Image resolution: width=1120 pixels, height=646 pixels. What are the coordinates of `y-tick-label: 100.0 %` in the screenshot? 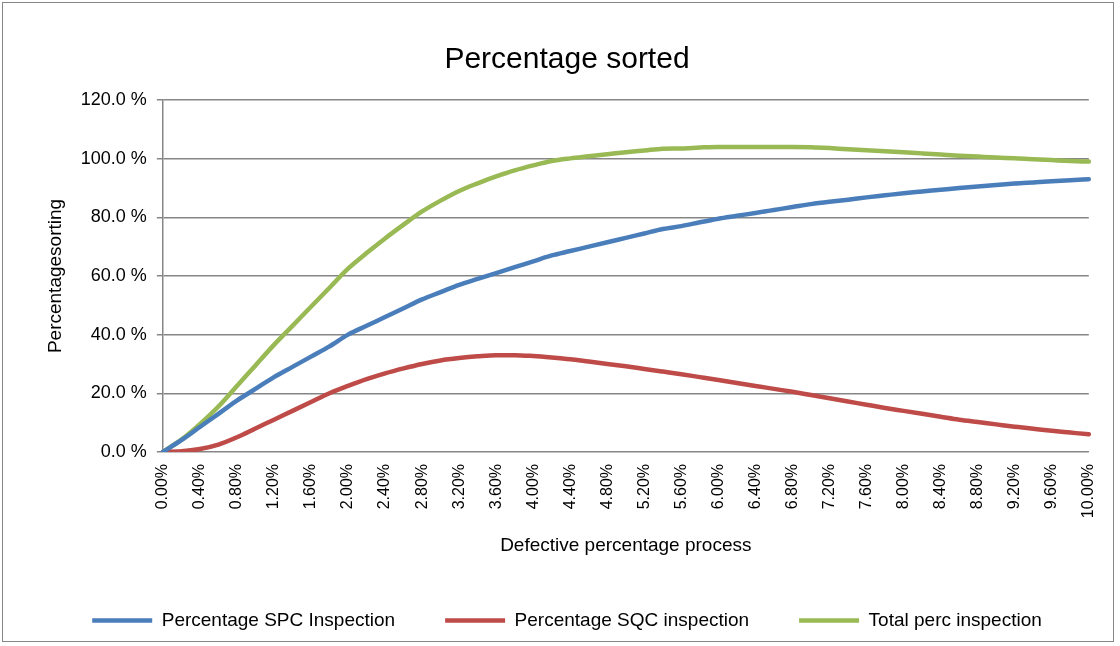 It's located at (113, 157).